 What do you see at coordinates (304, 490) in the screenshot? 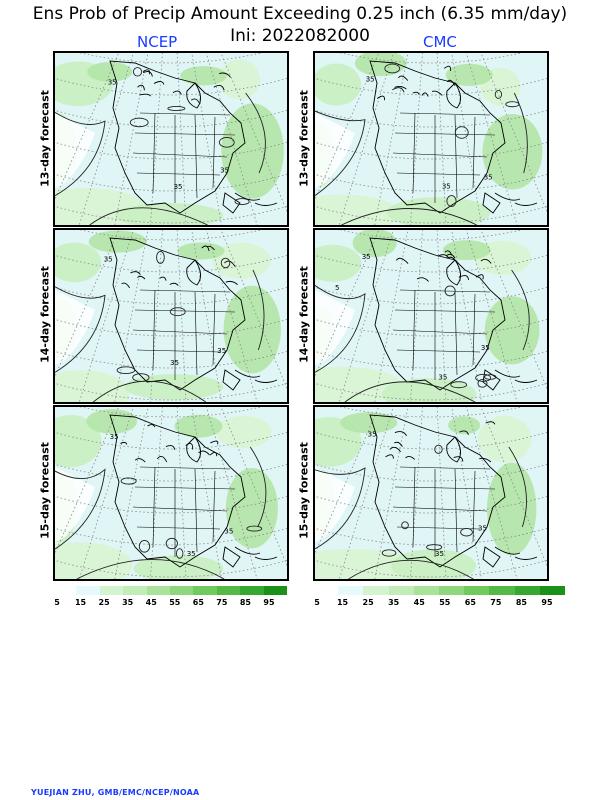
I see `row-label-15day-cmc: 15-day forecast` at bounding box center [304, 490].